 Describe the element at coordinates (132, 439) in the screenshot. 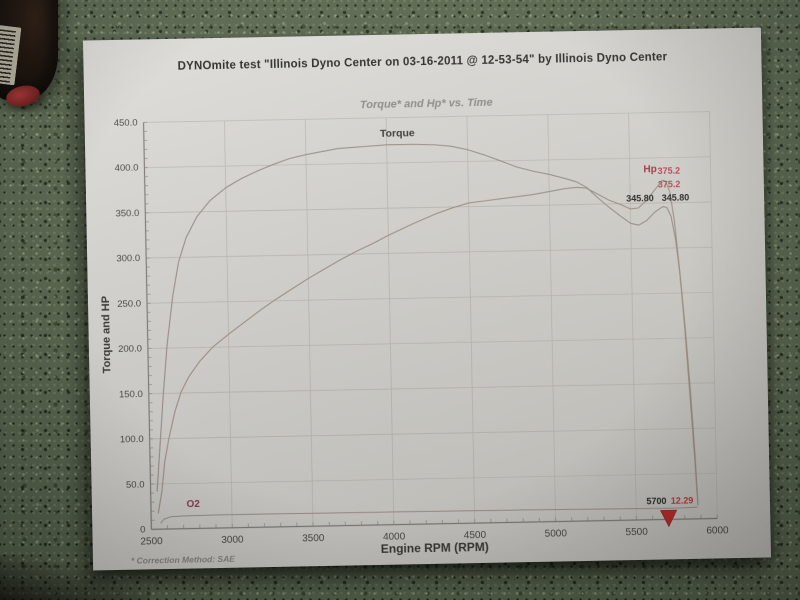

I see `svg-text: 100.0` at that location.